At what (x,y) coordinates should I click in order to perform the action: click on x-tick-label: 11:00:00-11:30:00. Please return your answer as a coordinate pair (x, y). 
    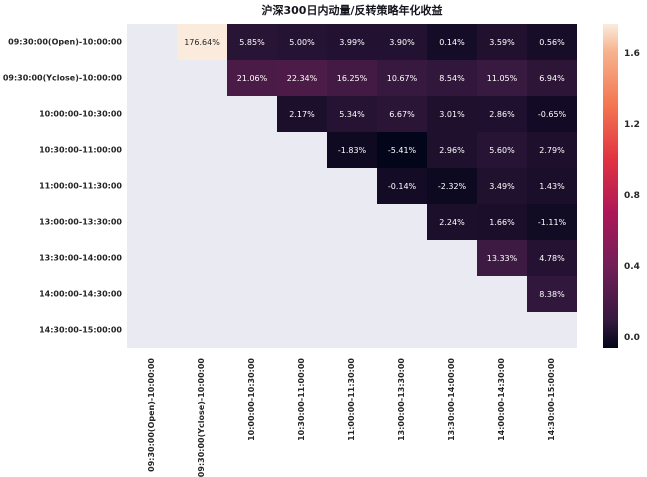
    Looking at the image, I should click on (351, 399).